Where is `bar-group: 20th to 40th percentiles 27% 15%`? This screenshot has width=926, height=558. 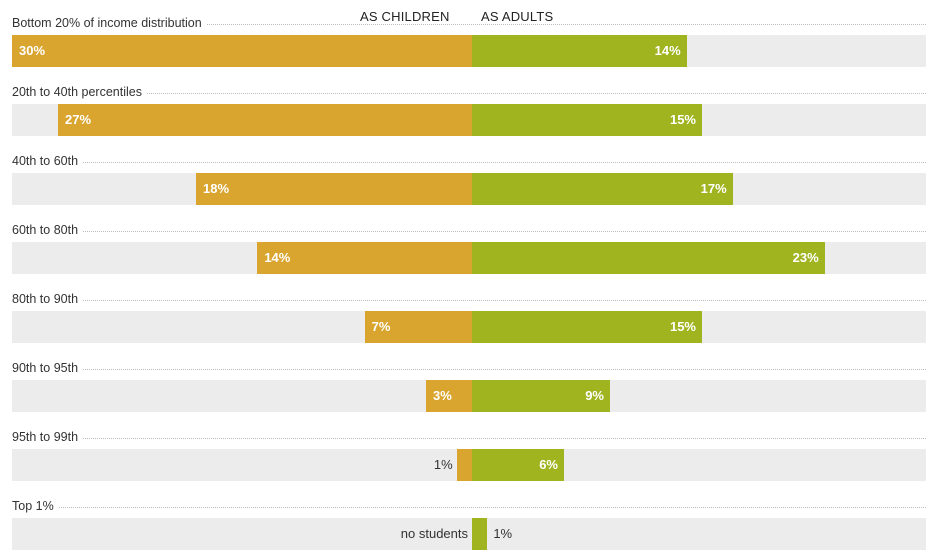 bar-group: 20th to 40th percentiles 27% 15% is located at coordinates (463, 114).